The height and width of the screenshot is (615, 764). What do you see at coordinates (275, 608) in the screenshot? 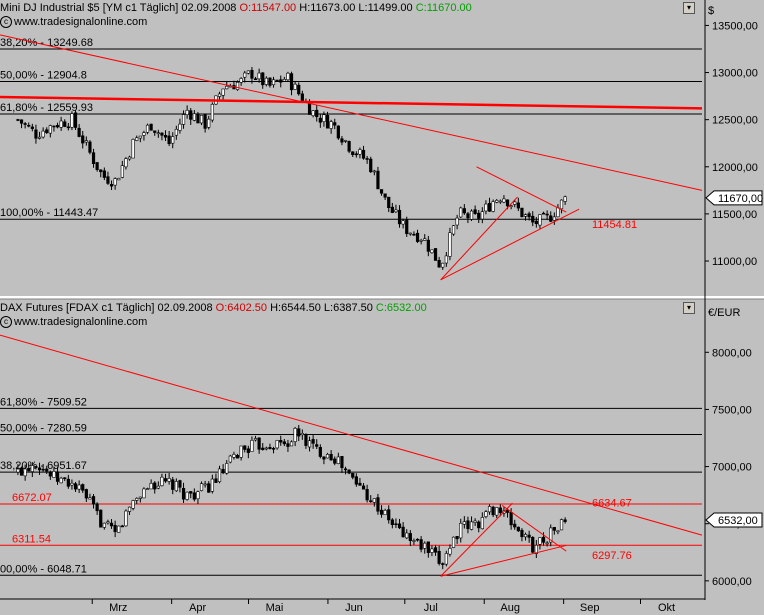
I see `x-tick-label: Mai` at bounding box center [275, 608].